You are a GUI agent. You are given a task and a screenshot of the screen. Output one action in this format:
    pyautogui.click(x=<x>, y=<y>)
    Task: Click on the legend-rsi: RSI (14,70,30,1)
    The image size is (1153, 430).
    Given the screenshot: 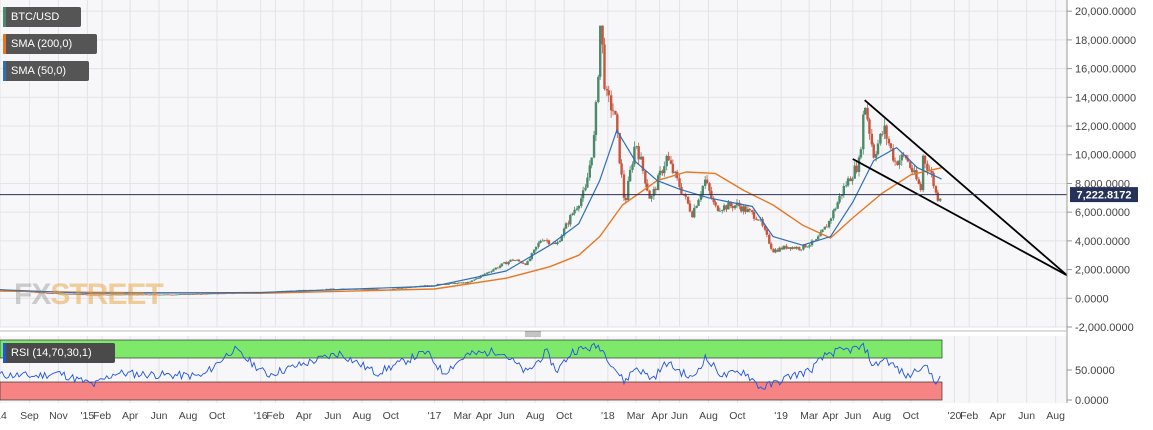 What is the action you would take?
    pyautogui.click(x=59, y=353)
    